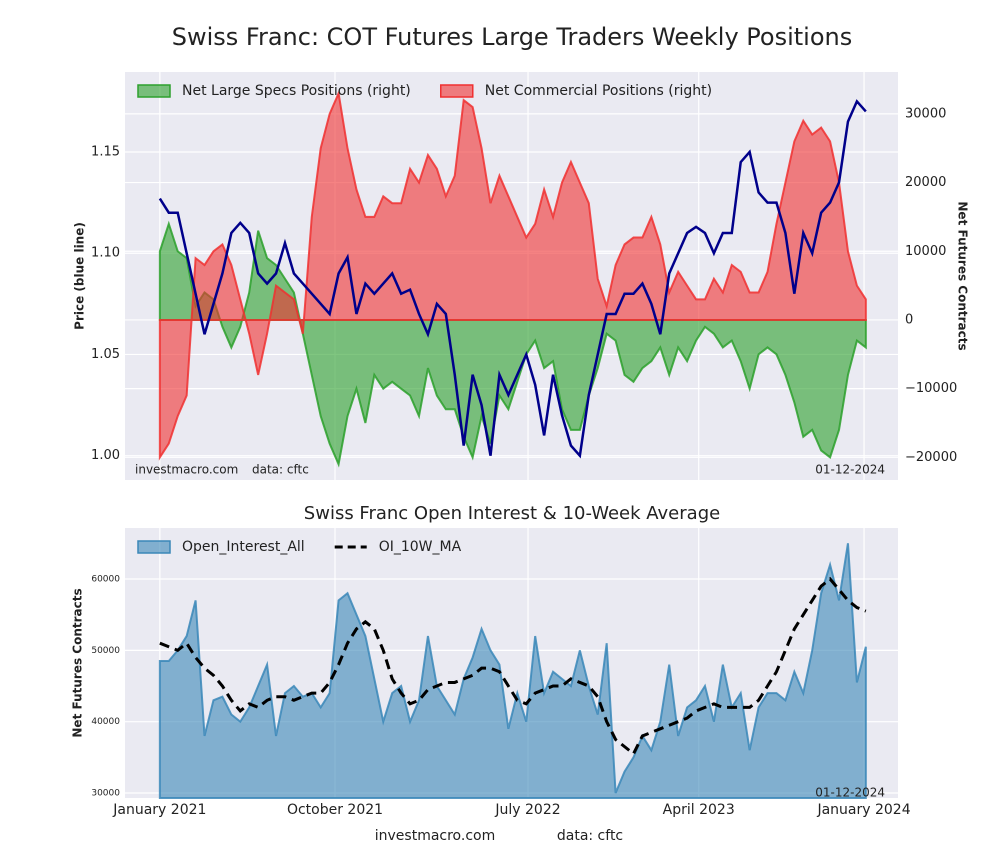  I want to click on line, so click(513, 666).